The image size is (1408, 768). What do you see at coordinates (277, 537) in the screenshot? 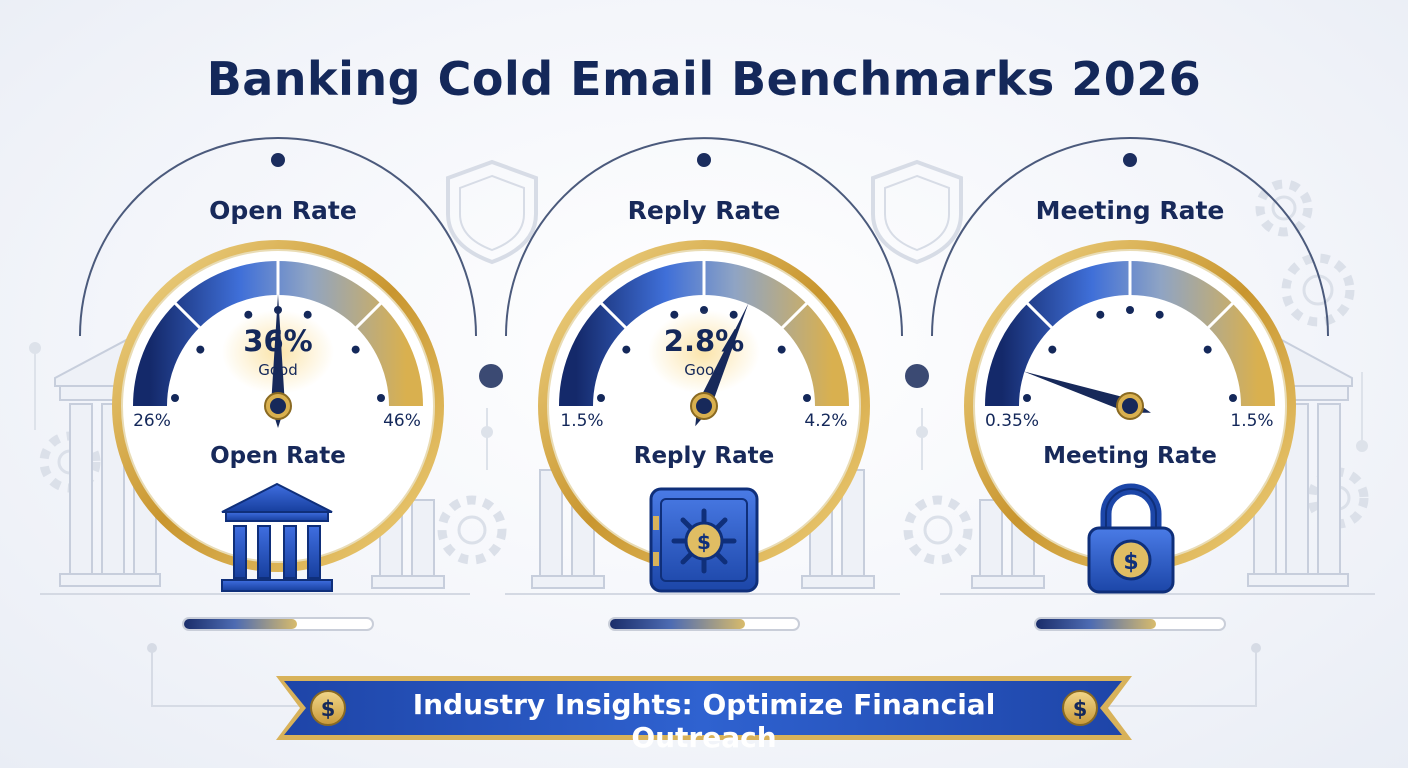
I see `bank-building-icon` at bounding box center [277, 537].